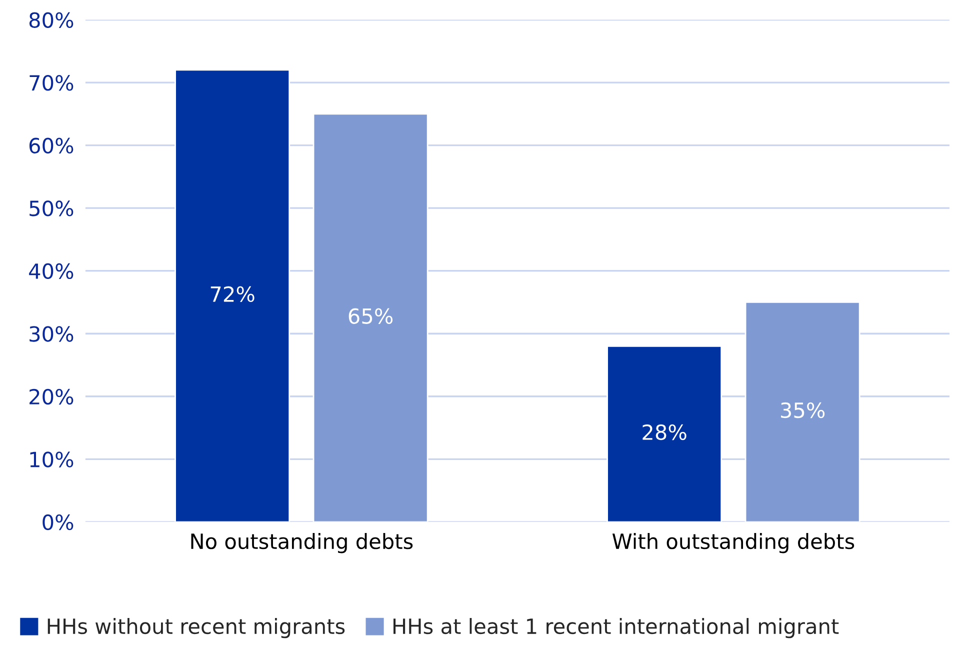  What do you see at coordinates (51, 20) in the screenshot?
I see `y-tick-label: 80%` at bounding box center [51, 20].